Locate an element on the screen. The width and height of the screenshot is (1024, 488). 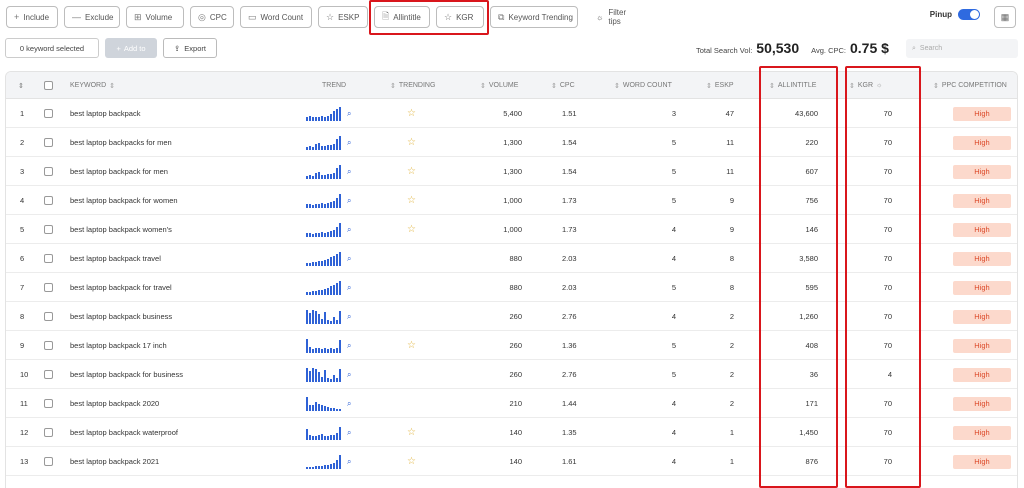
header-volume: ⇕ VOLUME is located at coordinates (499, 86).